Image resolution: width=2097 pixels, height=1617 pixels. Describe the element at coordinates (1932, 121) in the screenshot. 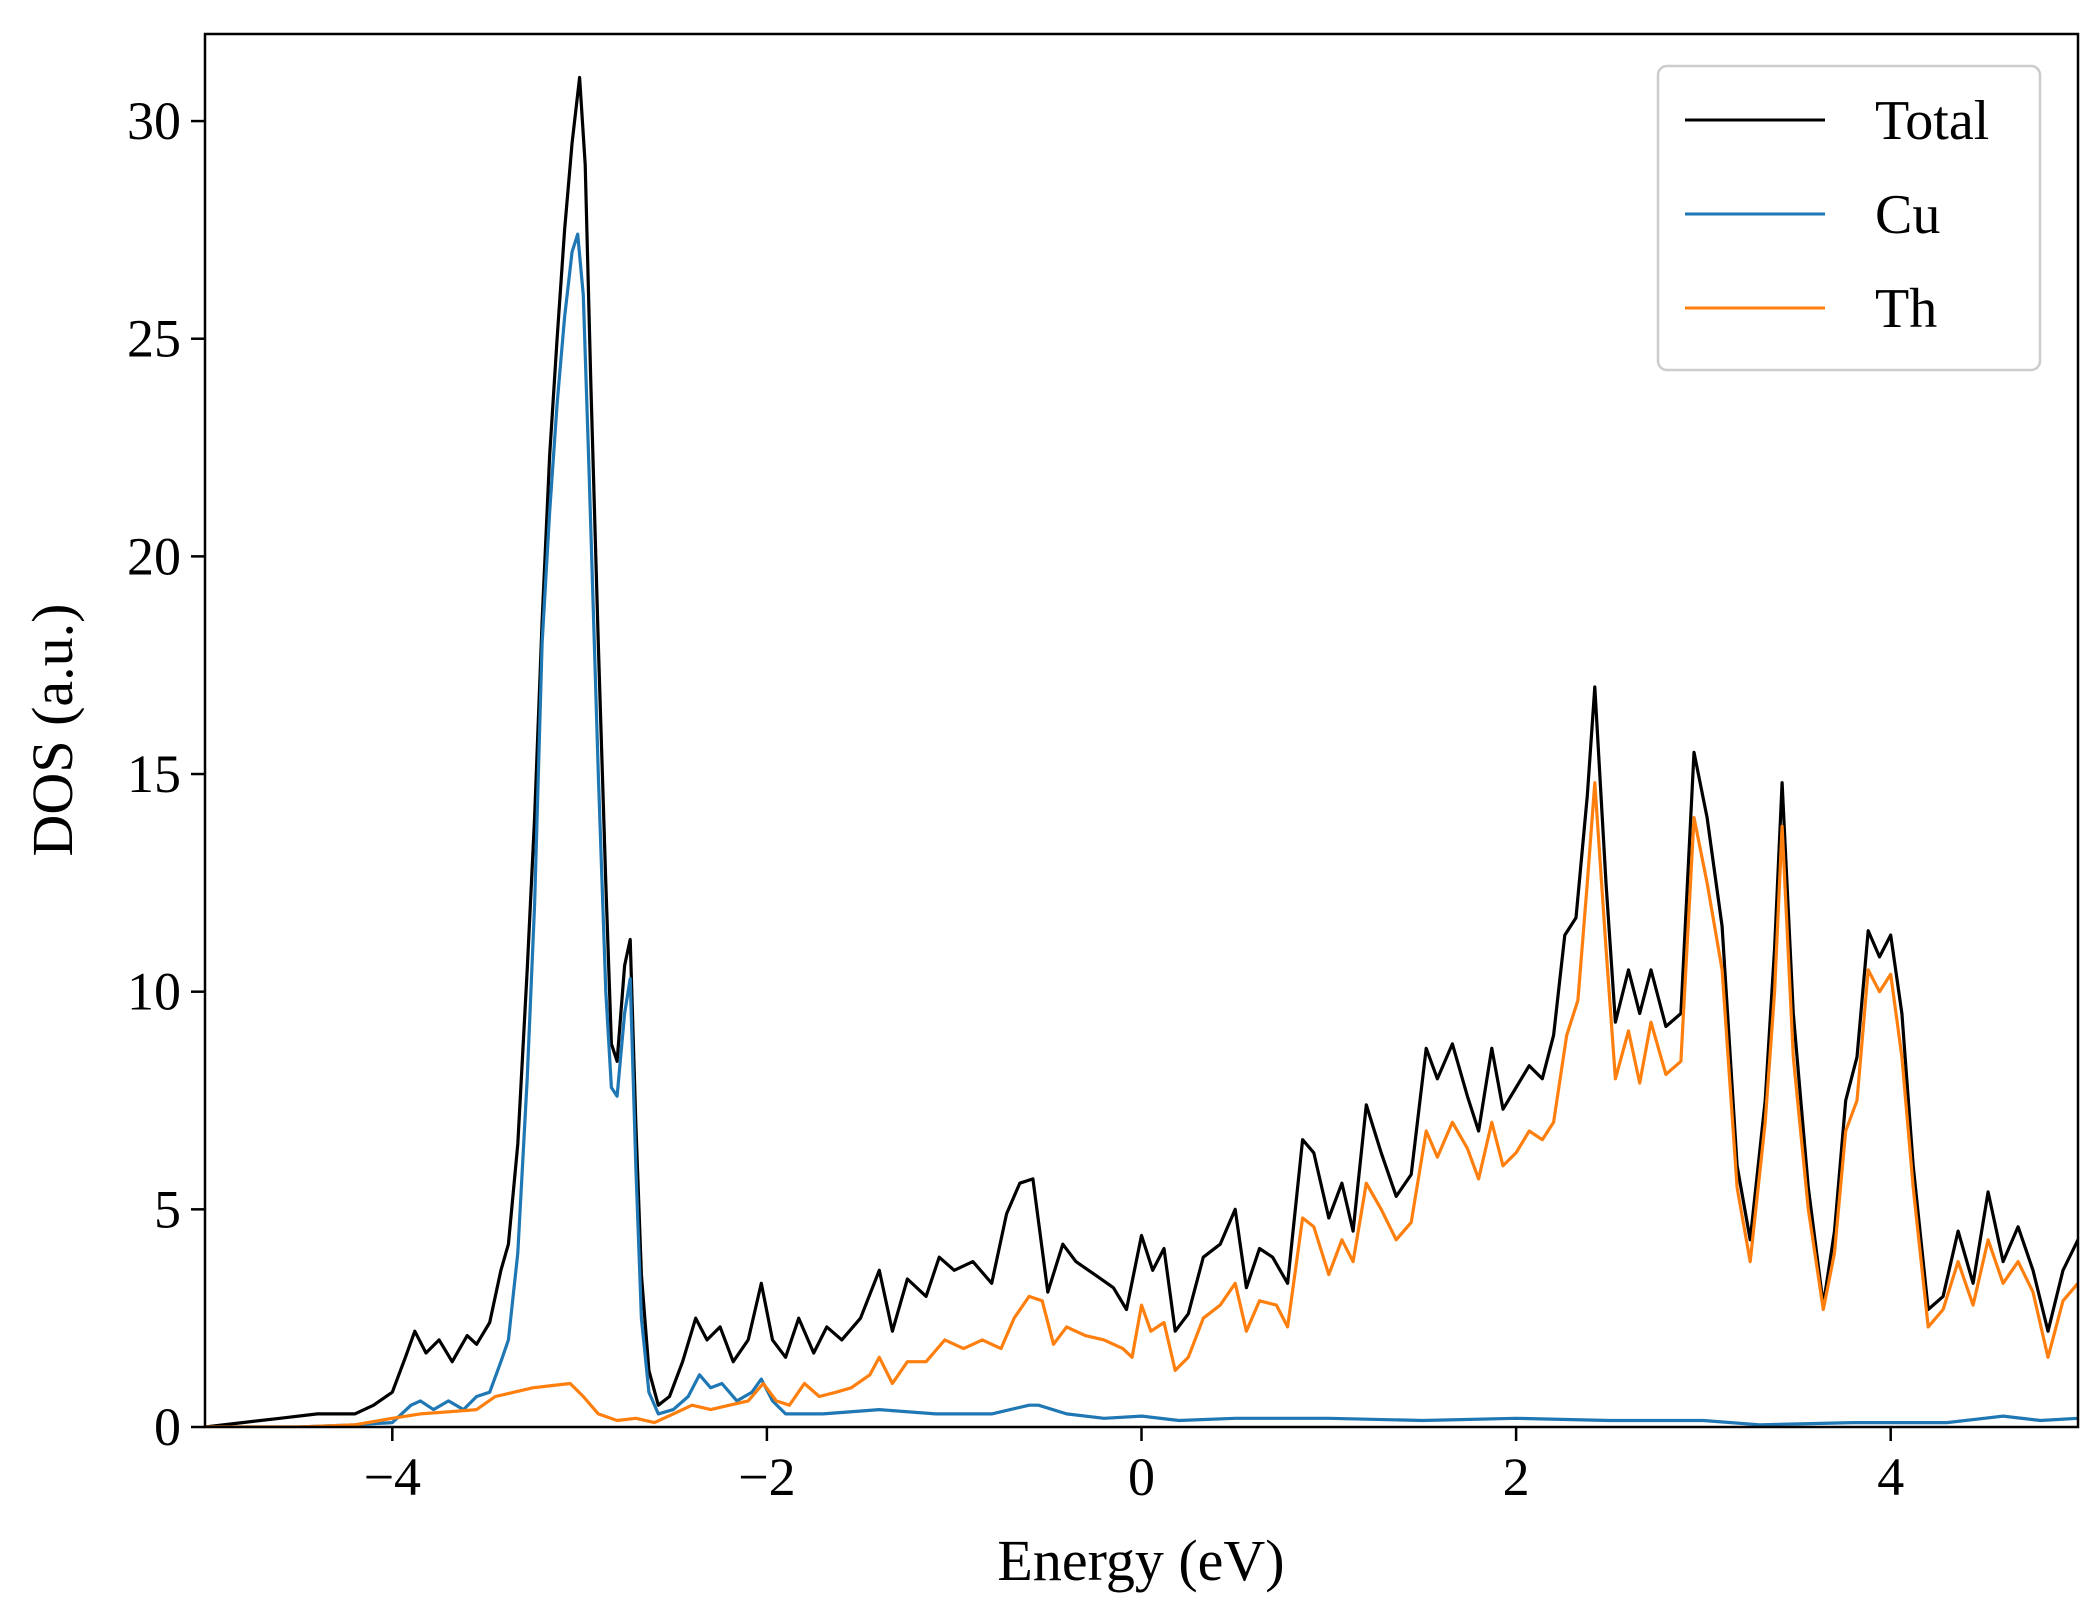

I see `legend-label-total: Total` at that location.